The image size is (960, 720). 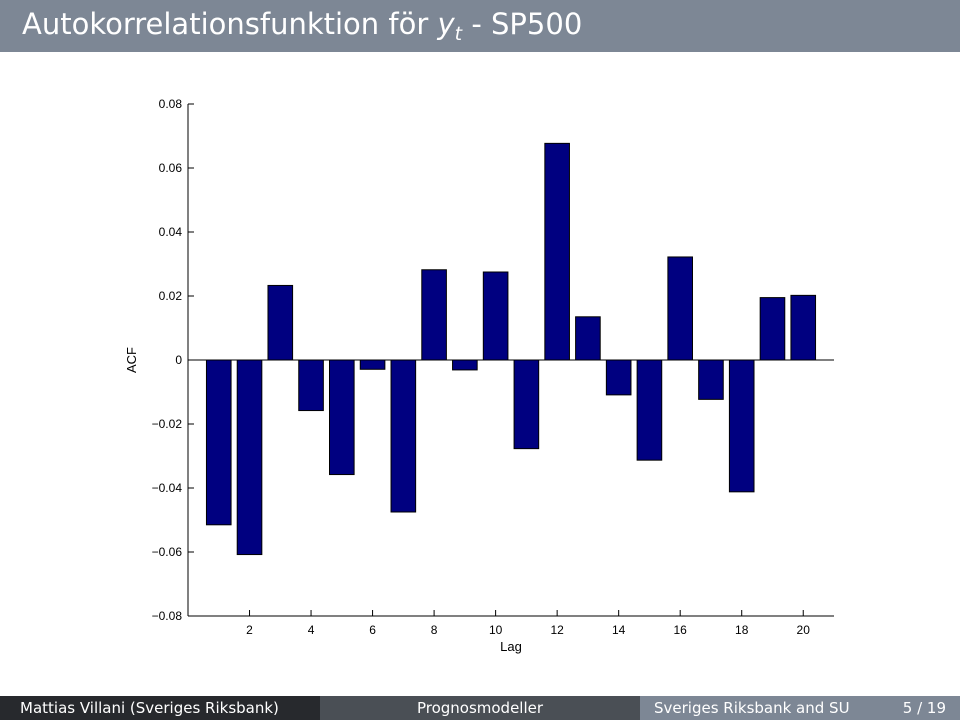 What do you see at coordinates (171, 168) in the screenshot?
I see `y-tick-label: 0.06` at bounding box center [171, 168].